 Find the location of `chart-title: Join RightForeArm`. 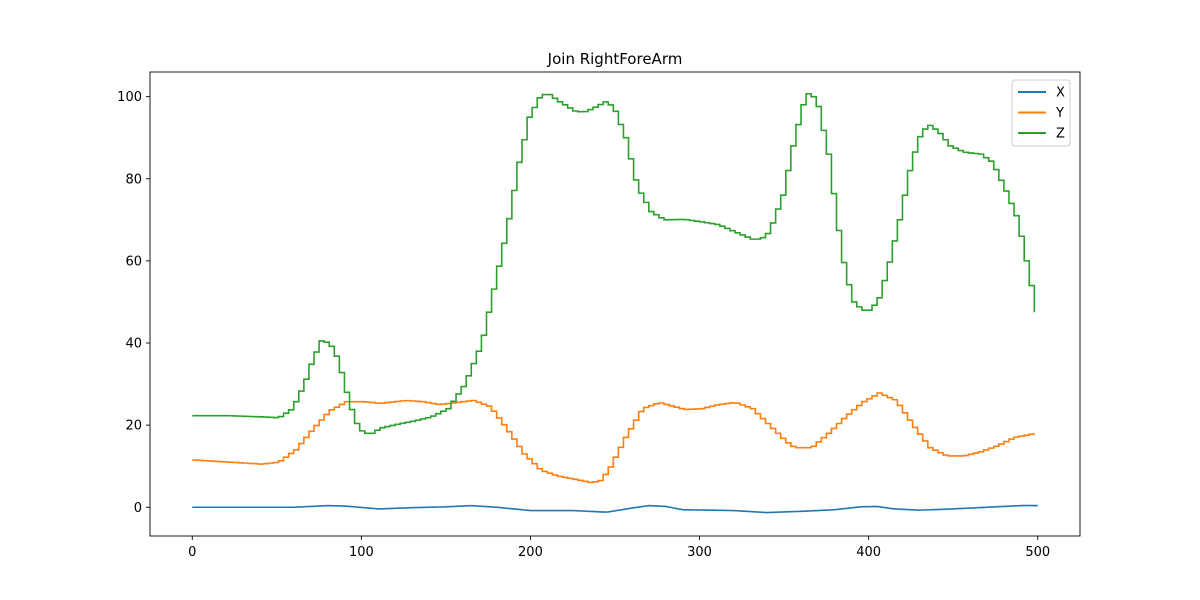

chart-title: Join RightForeArm is located at coordinates (615, 59).